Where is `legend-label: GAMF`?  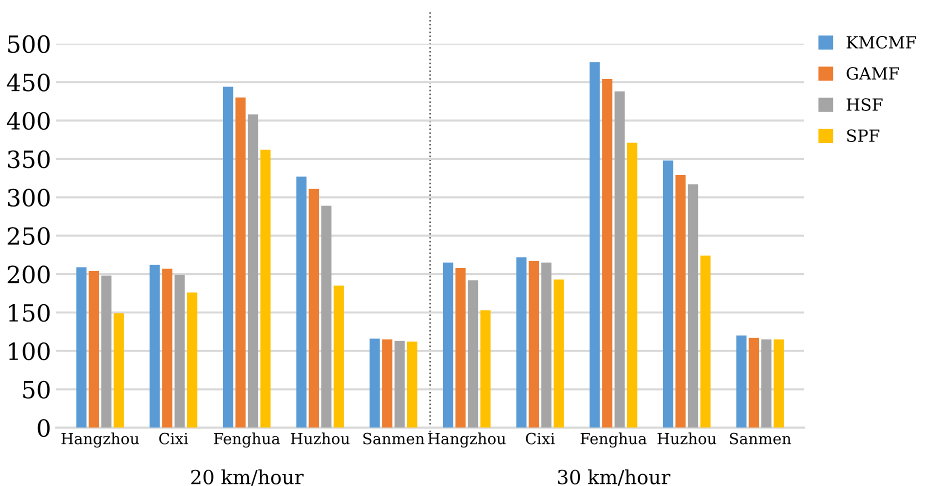 legend-label: GAMF is located at coordinates (873, 73).